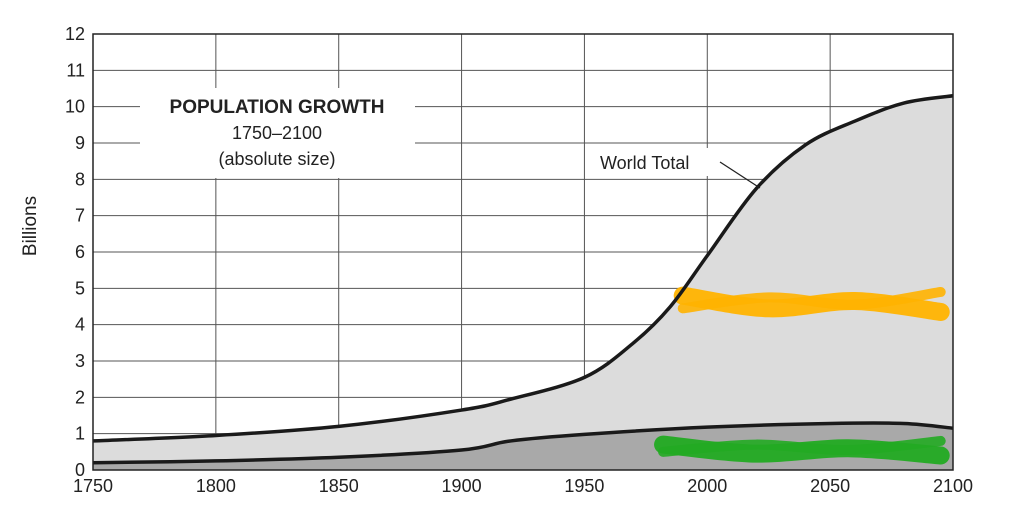 This screenshot has width=1021, height=516. I want to click on annotation-leader-line, so click(740, 175).